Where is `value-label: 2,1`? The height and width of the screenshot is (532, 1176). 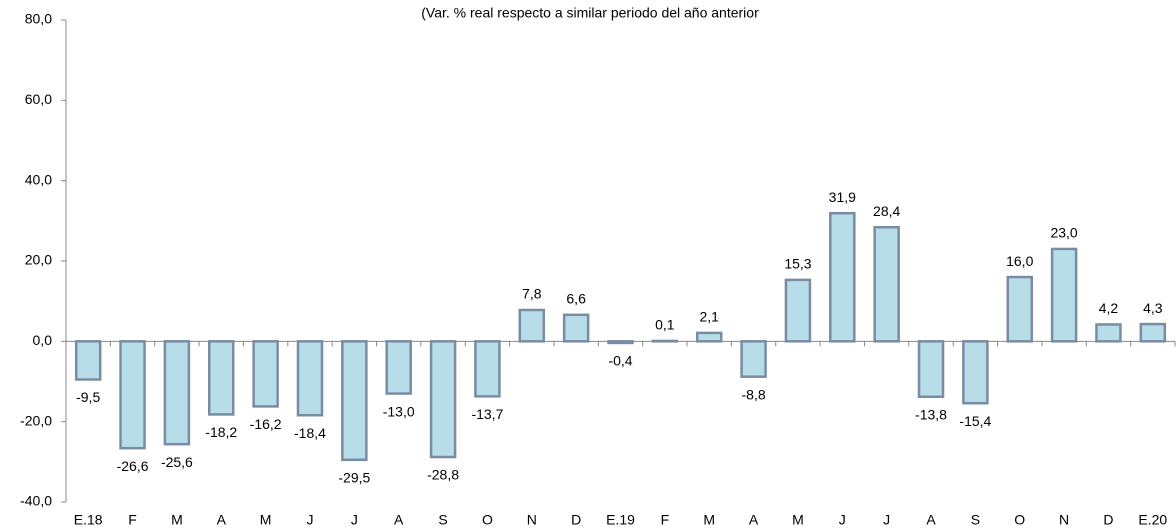
value-label: 2,1 is located at coordinates (709, 317).